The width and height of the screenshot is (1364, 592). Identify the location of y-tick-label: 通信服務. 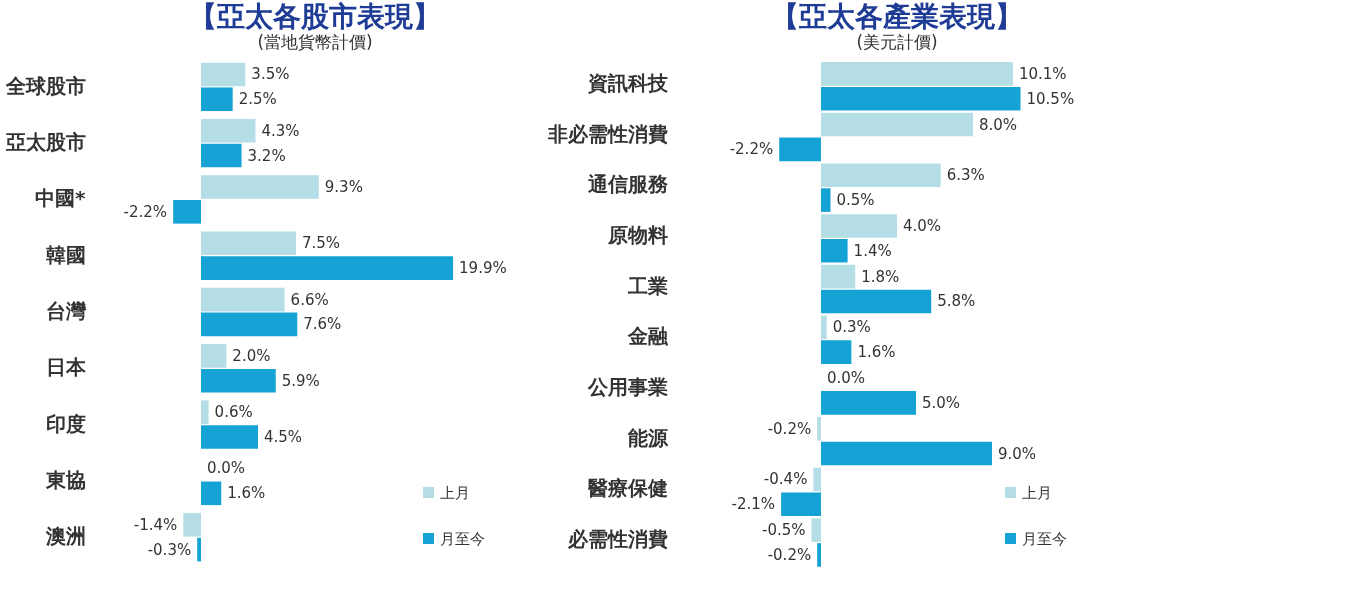
(627, 184).